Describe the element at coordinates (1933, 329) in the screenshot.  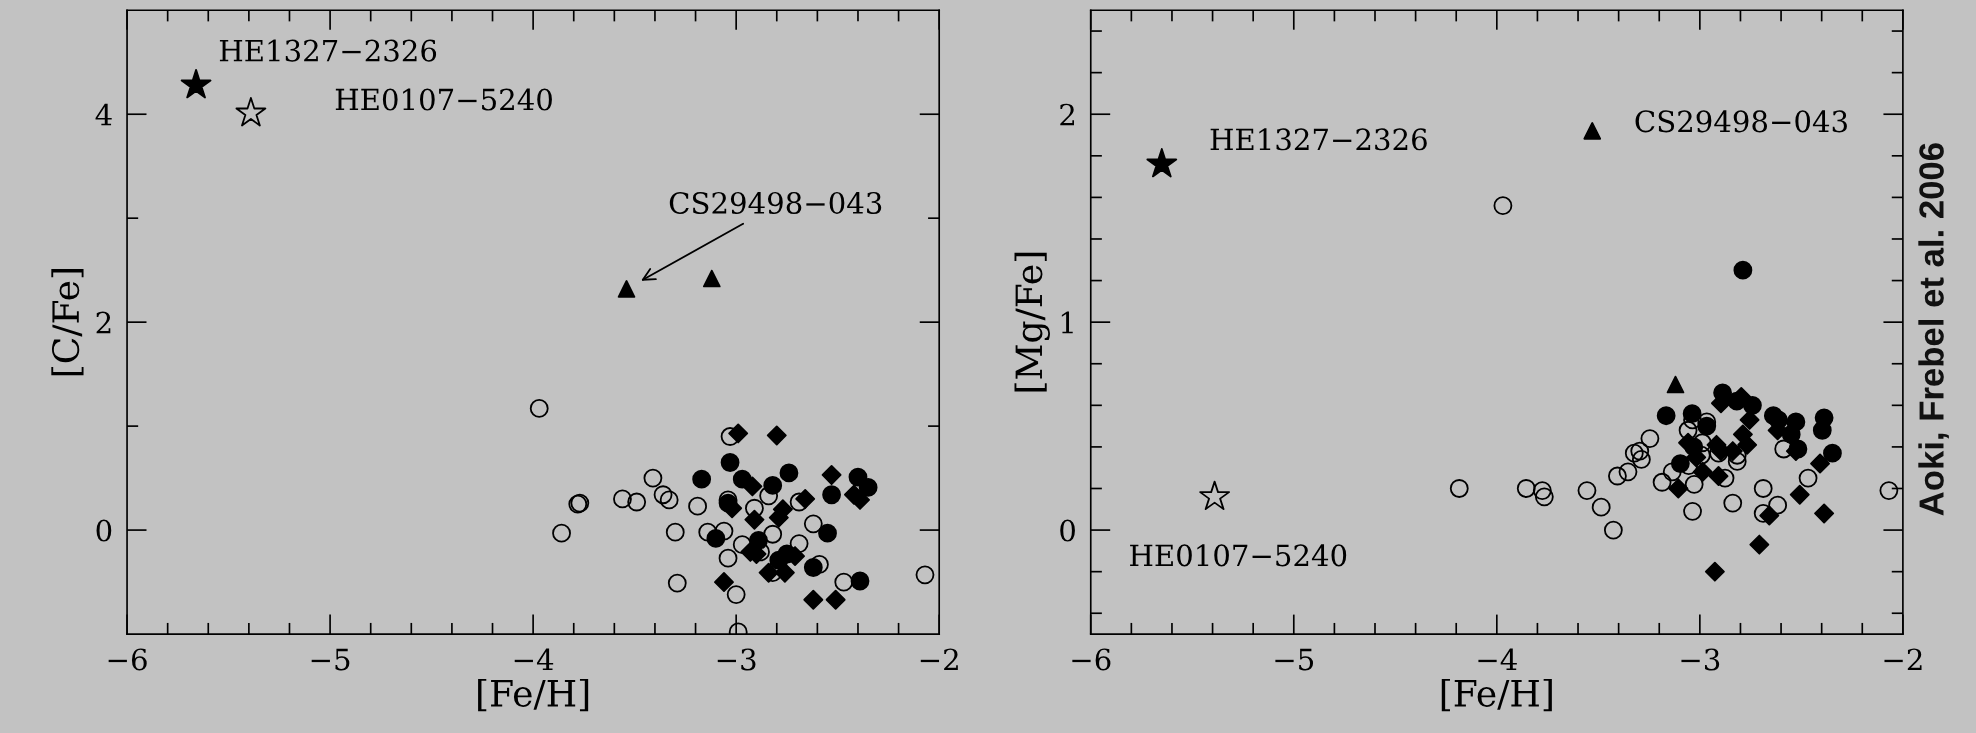
I see `text: Aoki, Frebel et al. 2006` at that location.